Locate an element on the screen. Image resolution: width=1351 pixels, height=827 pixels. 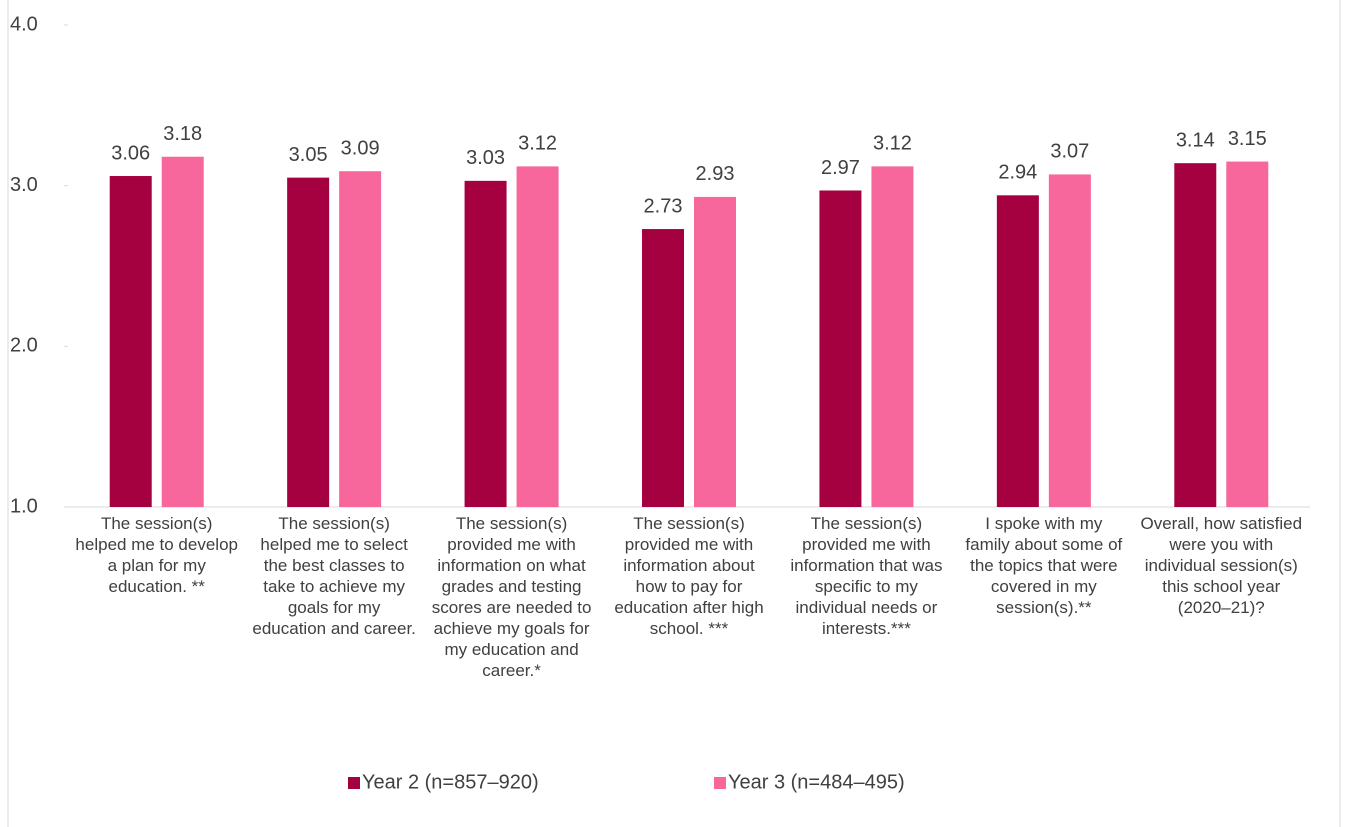
value-label: 3.18 is located at coordinates (182, 134).